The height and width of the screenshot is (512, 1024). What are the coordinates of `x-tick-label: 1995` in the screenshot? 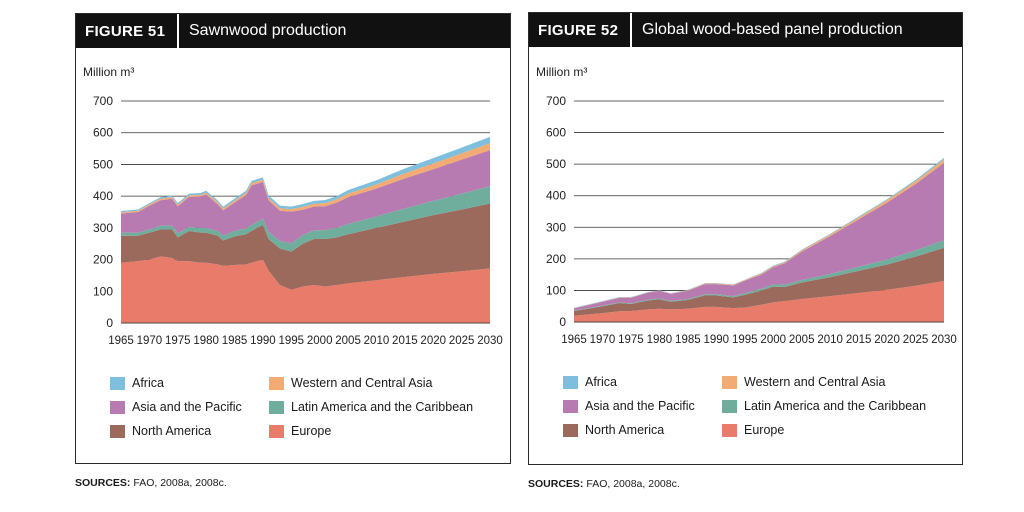 It's located at (292, 341).